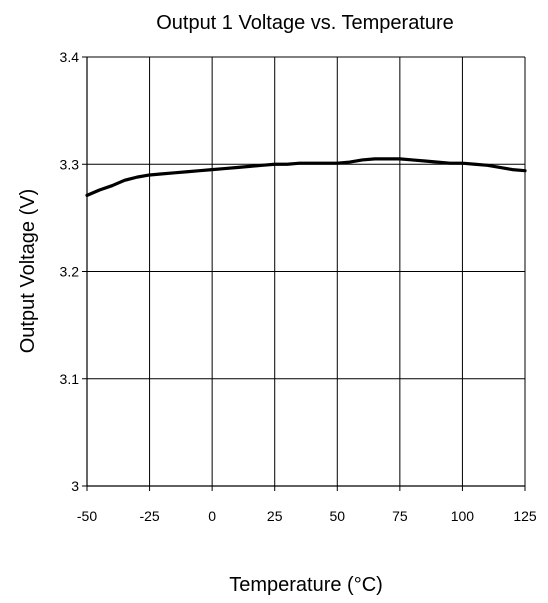 The image size is (548, 603). I want to click on series-line, so click(306, 177).